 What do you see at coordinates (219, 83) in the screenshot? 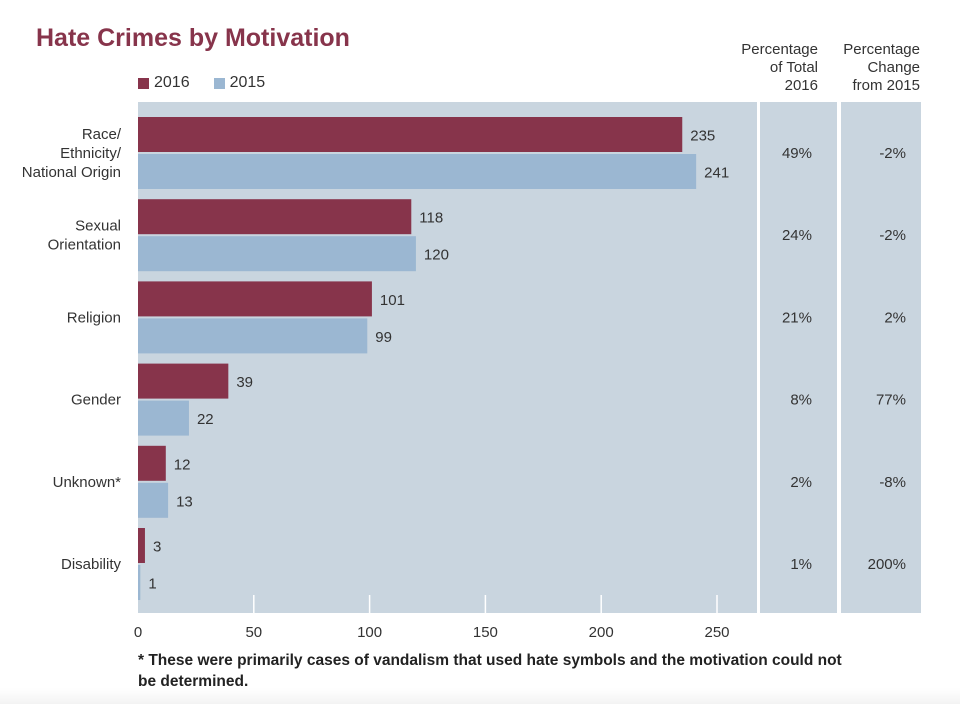
I see `legend-swatch-2015` at bounding box center [219, 83].